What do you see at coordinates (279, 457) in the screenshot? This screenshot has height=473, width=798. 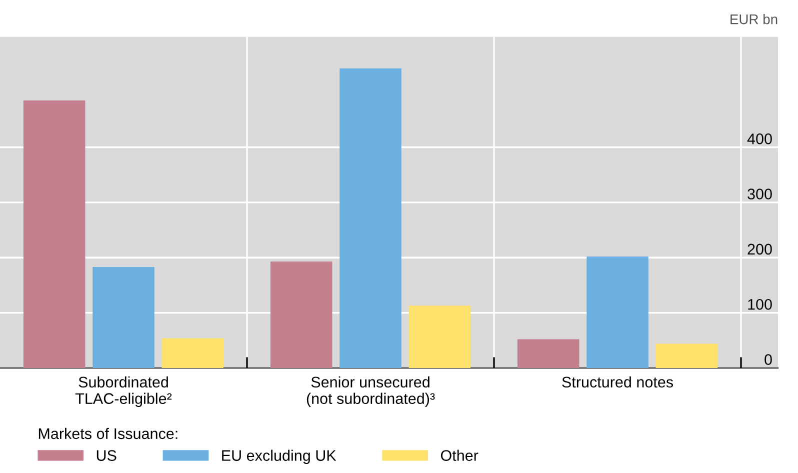 I see `legend-label: EU excluding UK` at bounding box center [279, 457].